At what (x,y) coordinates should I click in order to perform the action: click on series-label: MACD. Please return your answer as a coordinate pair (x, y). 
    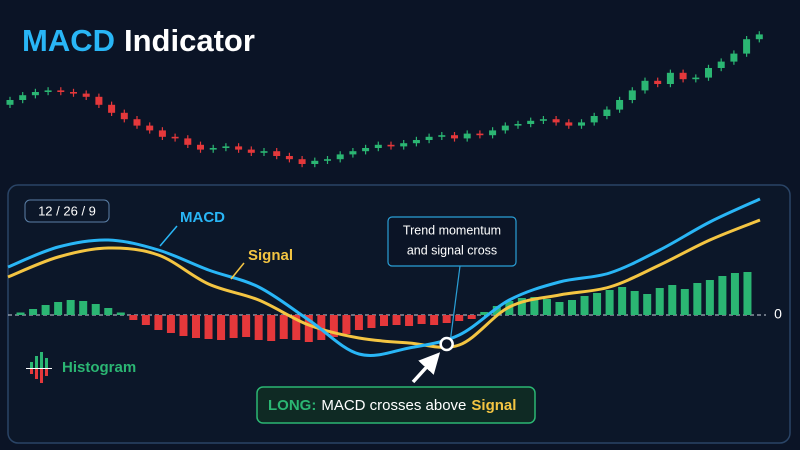
    Looking at the image, I should click on (202, 217).